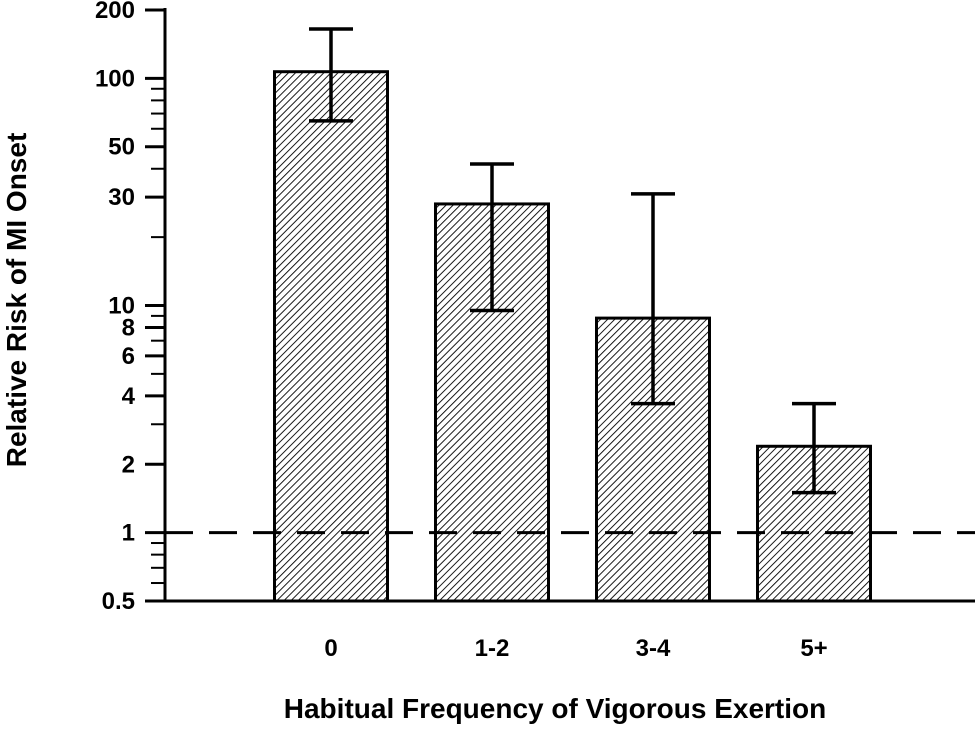  What do you see at coordinates (813, 648) in the screenshot?
I see `x-tick-label-3: 5+` at bounding box center [813, 648].